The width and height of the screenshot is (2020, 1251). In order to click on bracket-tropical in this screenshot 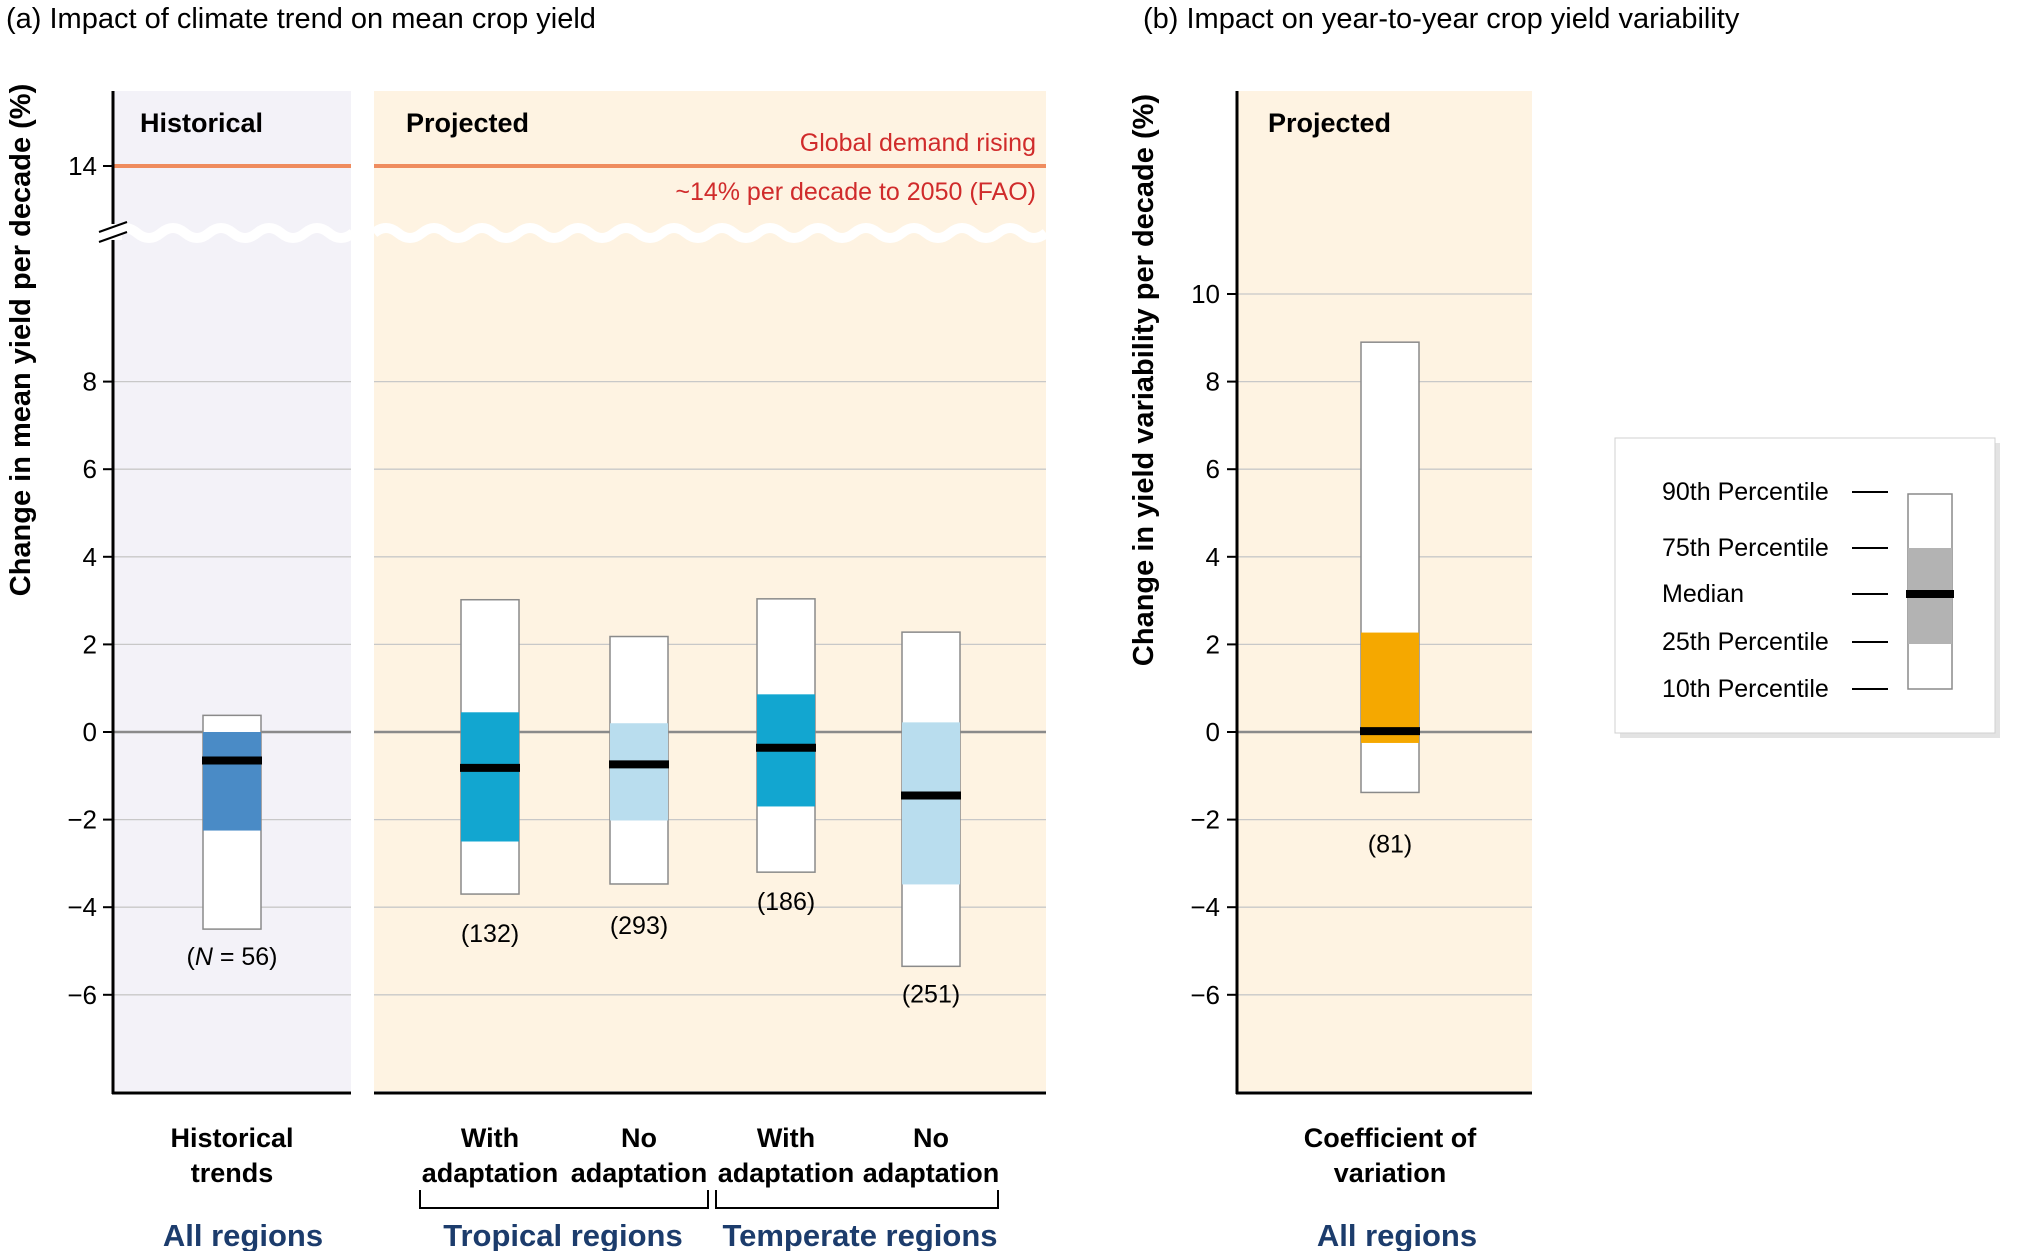, I will do `click(564, 1199)`.